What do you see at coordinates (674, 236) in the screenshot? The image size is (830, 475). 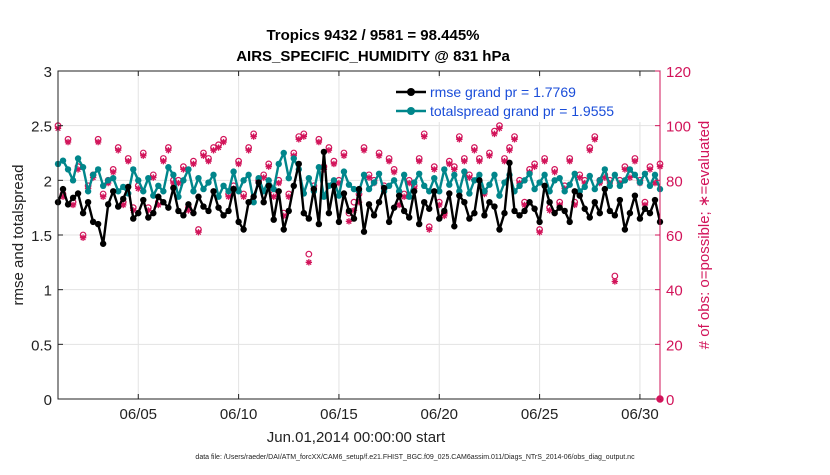 I see `y2-tick-label: 60` at bounding box center [674, 236].